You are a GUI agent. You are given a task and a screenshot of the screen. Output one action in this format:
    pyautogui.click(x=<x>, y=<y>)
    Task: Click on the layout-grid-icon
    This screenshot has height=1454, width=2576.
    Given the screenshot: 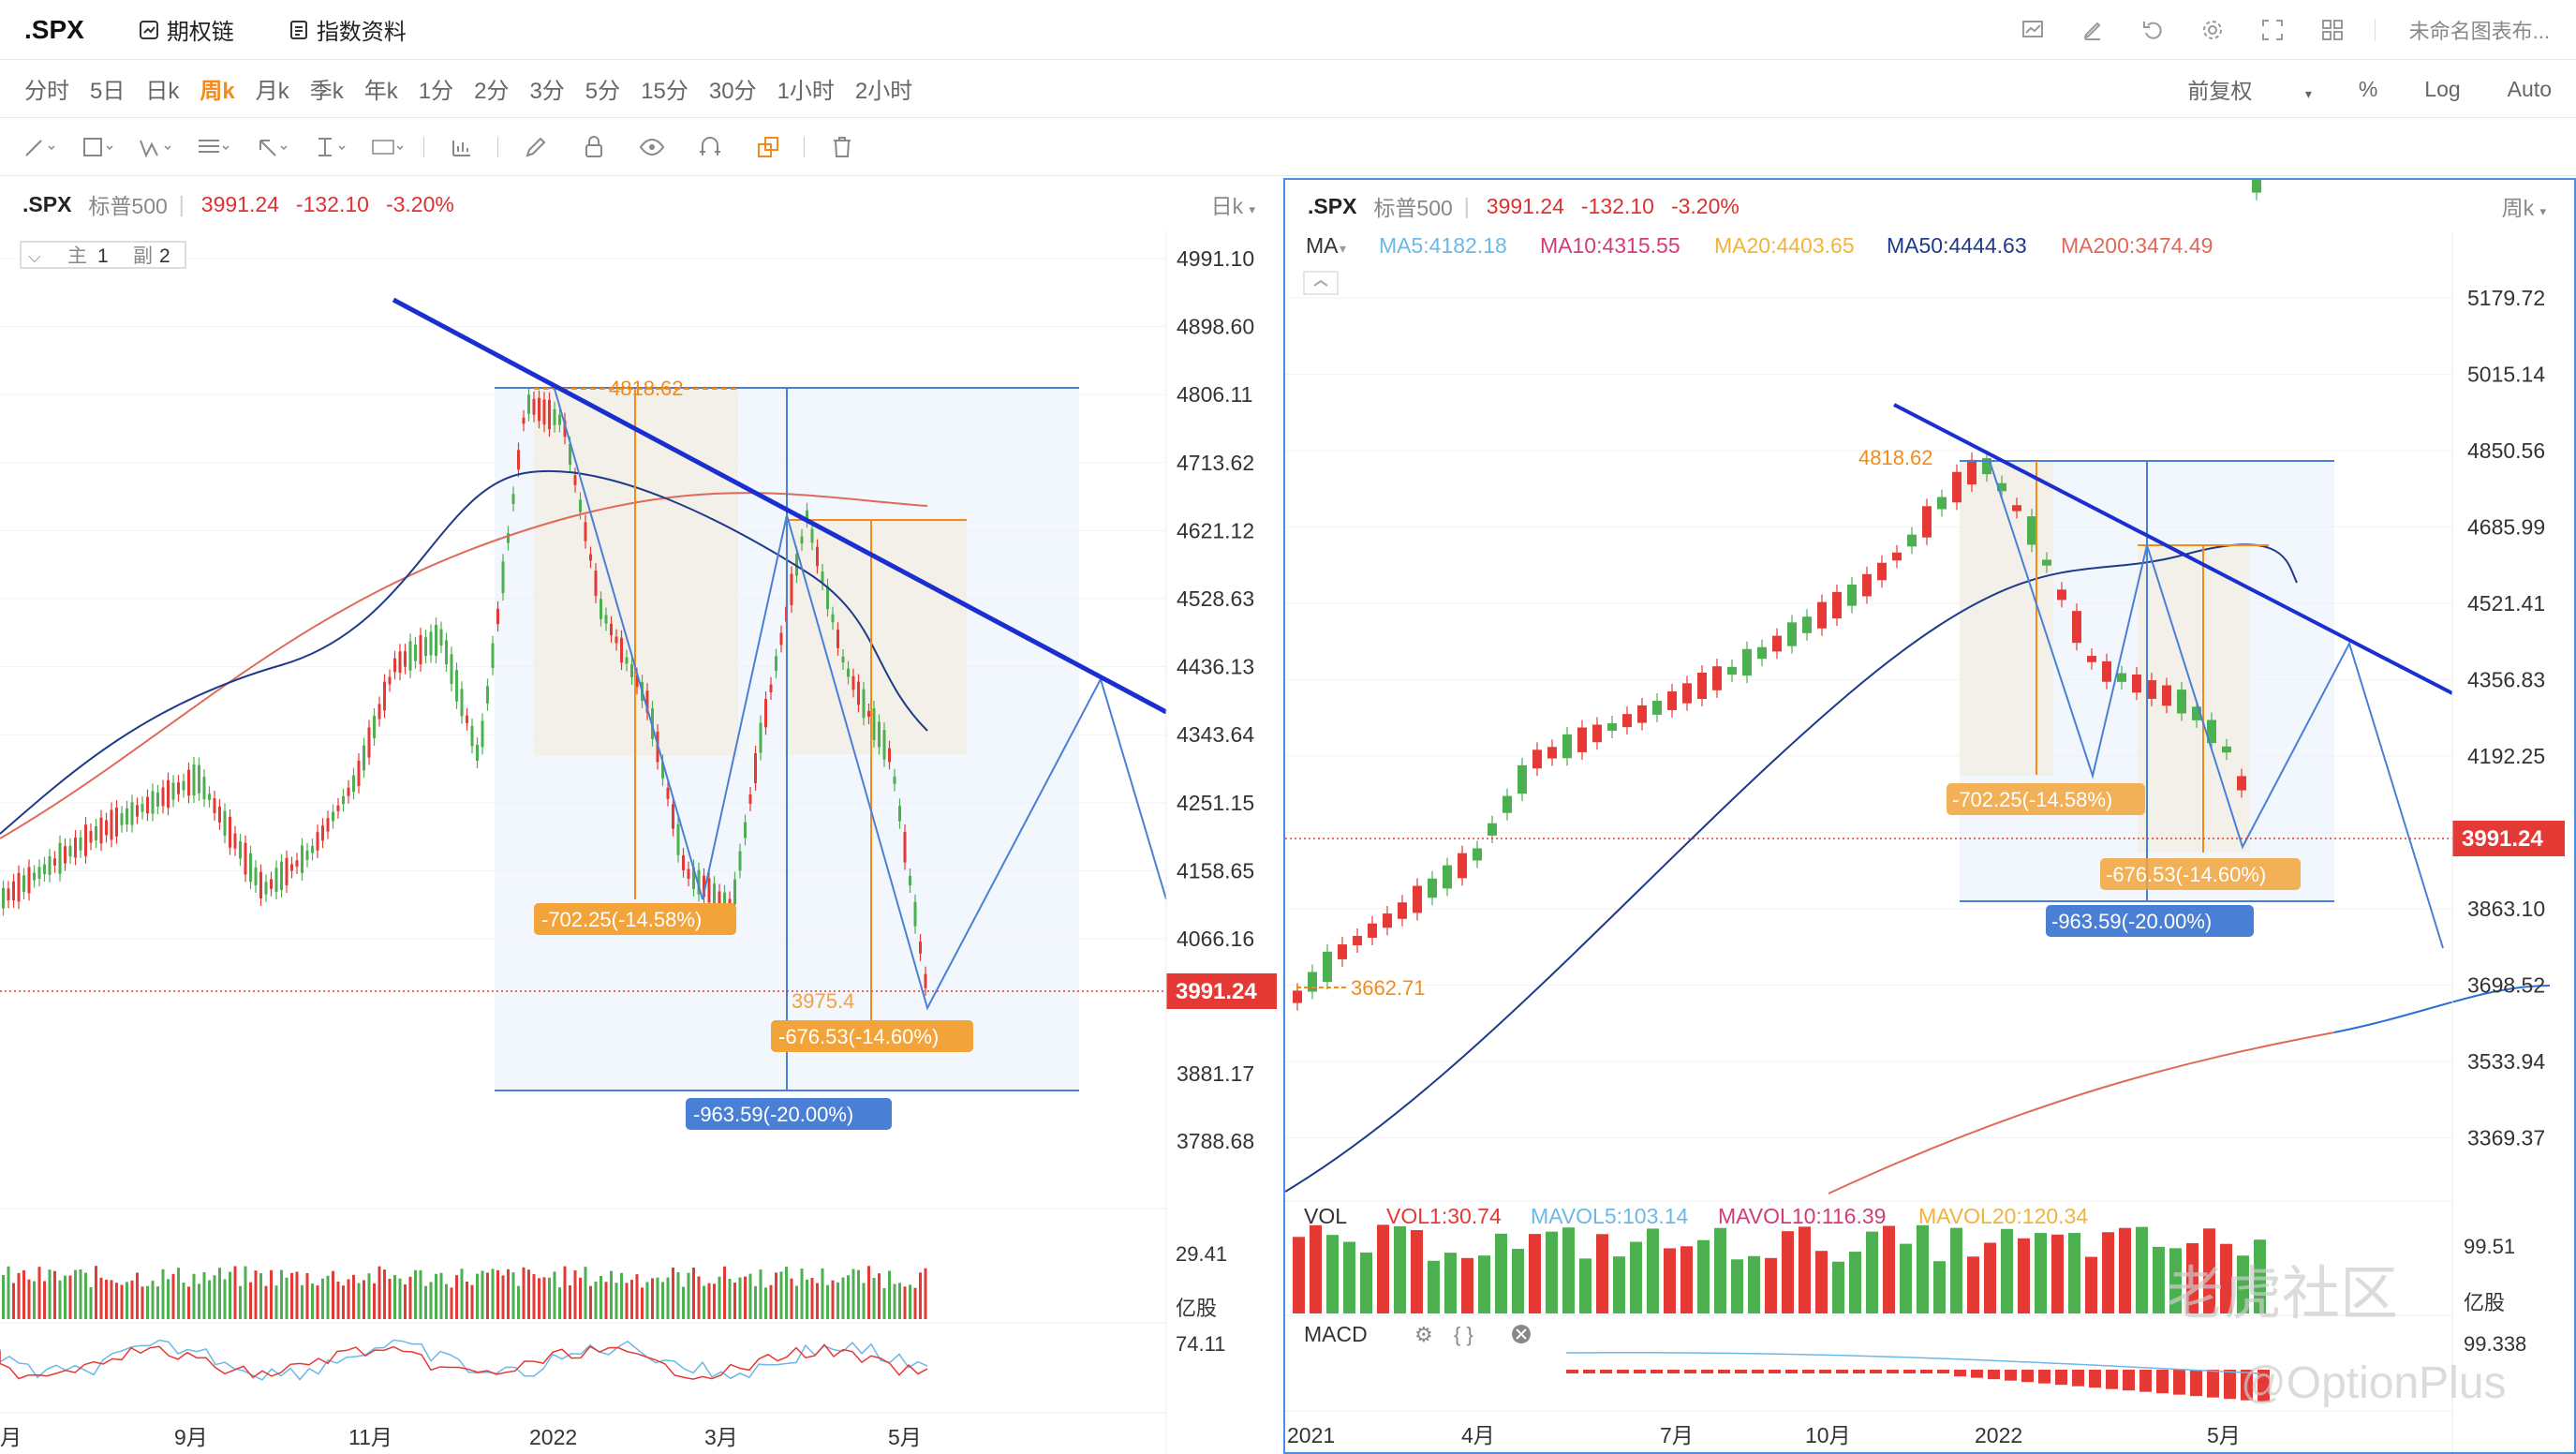 What is the action you would take?
    pyautogui.click(x=2333, y=30)
    